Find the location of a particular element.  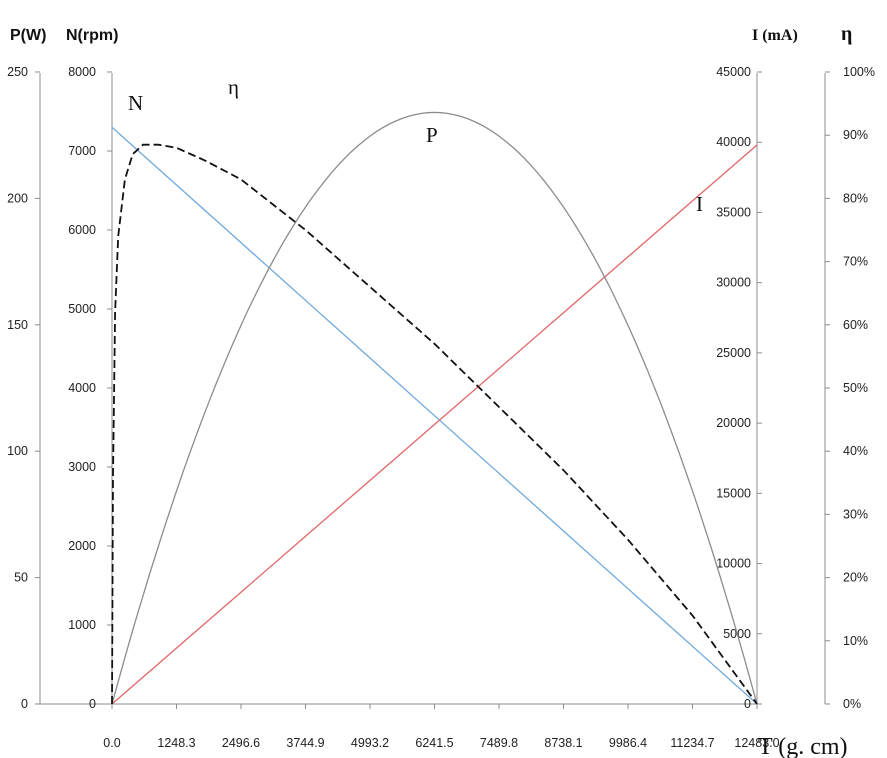

eta-tick-label: 50% is located at coordinates (855, 388).